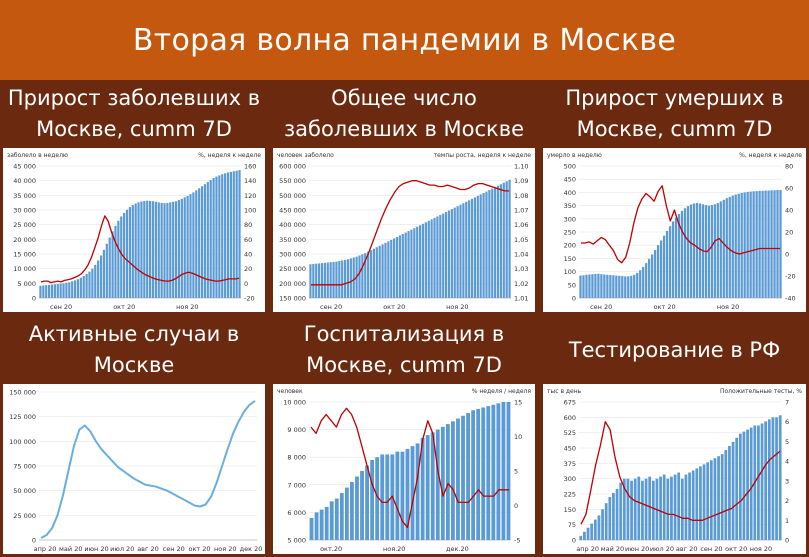 The width and height of the screenshot is (809, 557). Describe the element at coordinates (24, 167) in the screenshot. I see `left-tick-label: 45 000` at that location.